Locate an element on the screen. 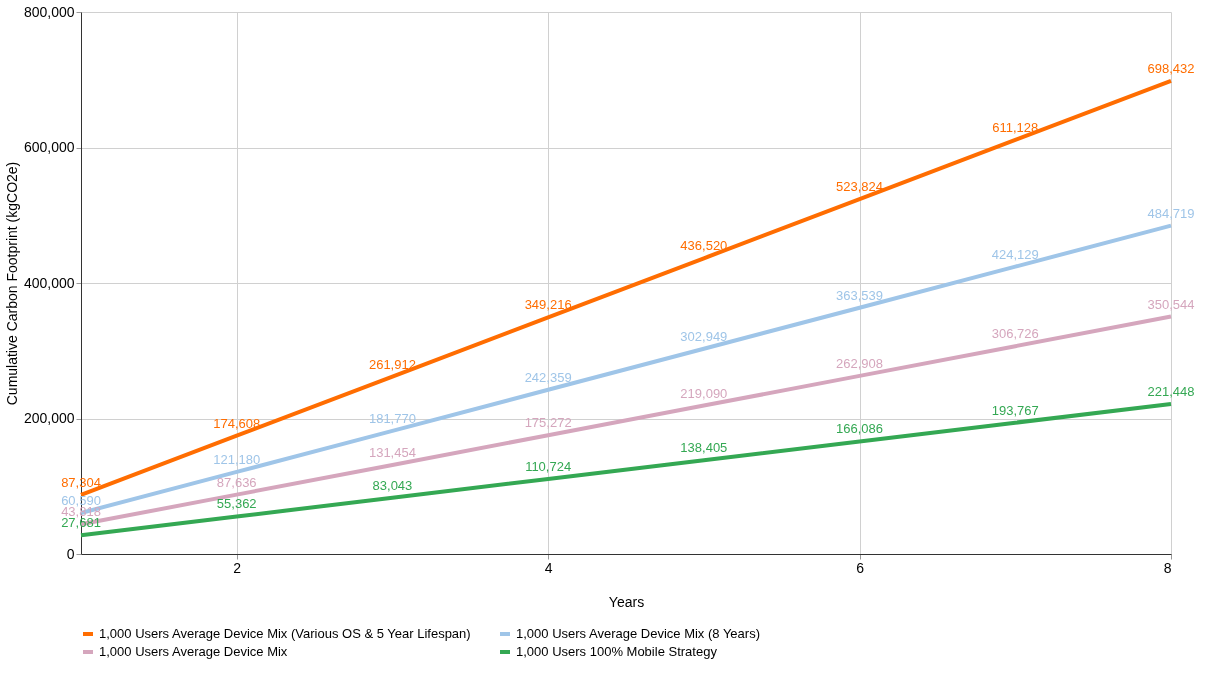  data-label: 166,086 is located at coordinates (860, 429).